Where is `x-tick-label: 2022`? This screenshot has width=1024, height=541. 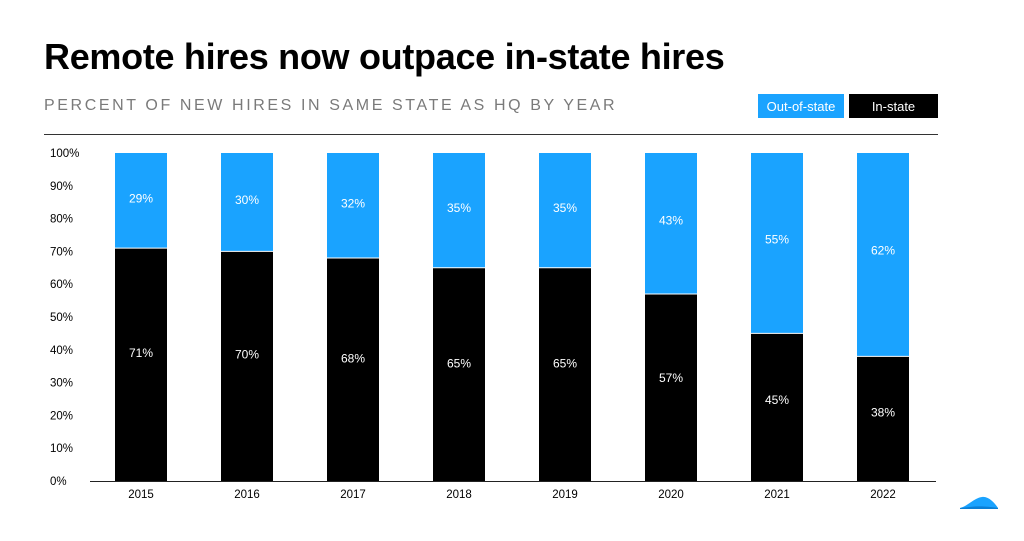 x-tick-label: 2022 is located at coordinates (883, 495).